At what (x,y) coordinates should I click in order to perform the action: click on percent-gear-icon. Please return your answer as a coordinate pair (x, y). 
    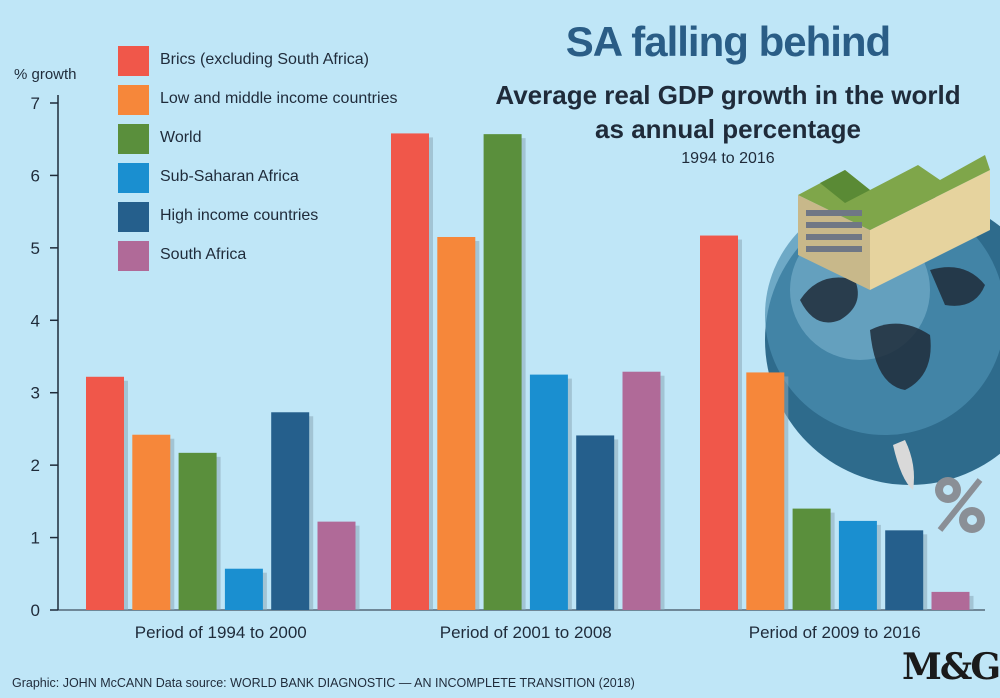
    Looking at the image, I should click on (960, 505).